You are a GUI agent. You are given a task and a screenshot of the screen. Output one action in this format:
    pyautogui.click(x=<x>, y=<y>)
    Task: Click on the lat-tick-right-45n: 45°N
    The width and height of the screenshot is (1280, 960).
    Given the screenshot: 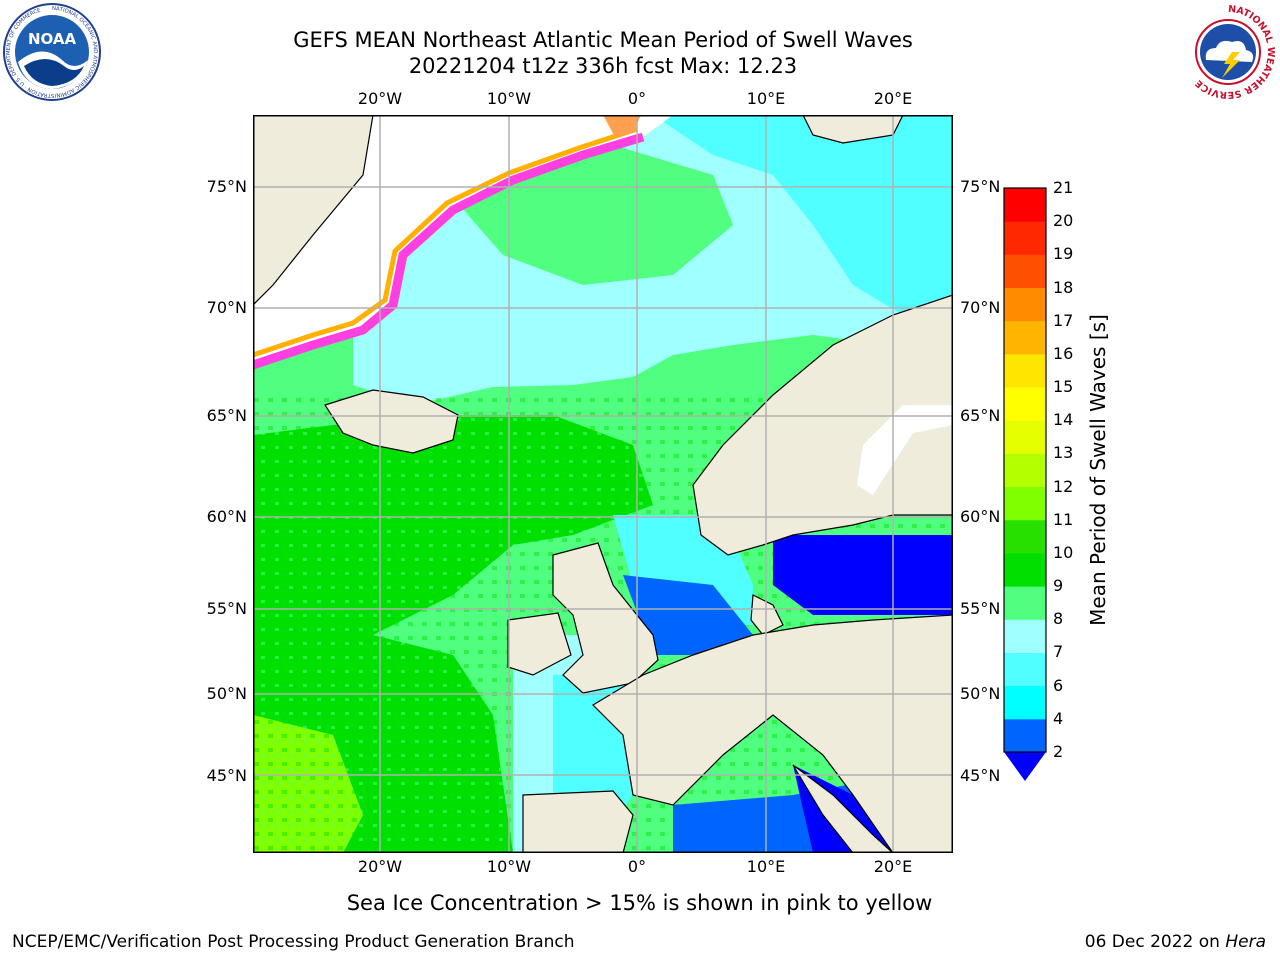 What is the action you would take?
    pyautogui.click(x=980, y=775)
    